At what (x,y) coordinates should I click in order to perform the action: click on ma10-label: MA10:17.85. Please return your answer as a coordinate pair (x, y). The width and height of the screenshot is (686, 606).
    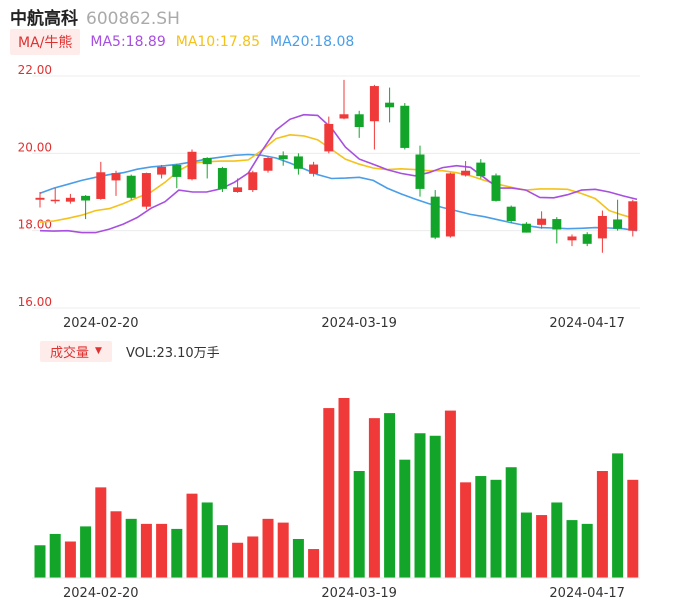
    Looking at the image, I should click on (218, 42).